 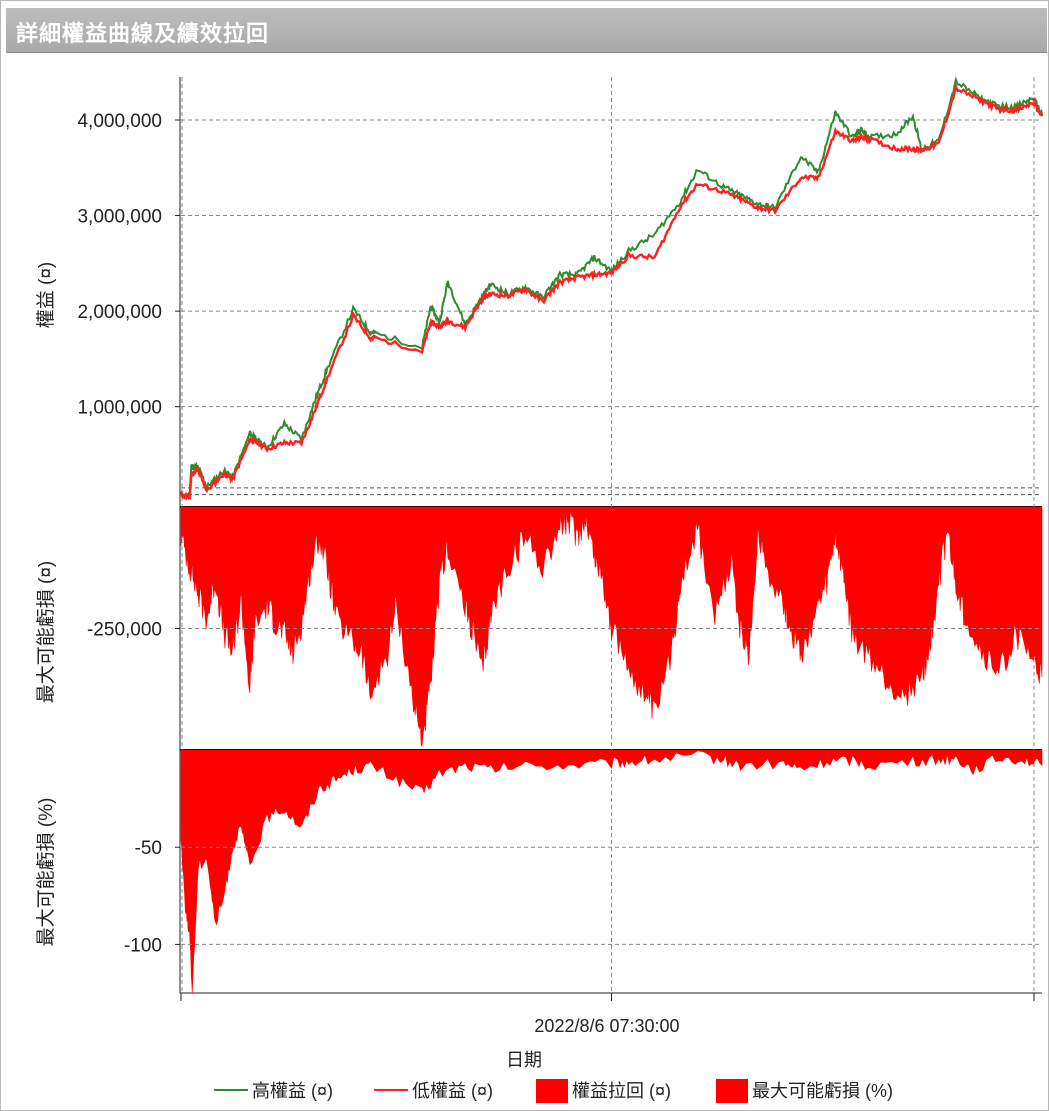 What do you see at coordinates (621, 1091) in the screenshot?
I see `legend-label-drawdown: 權益拉回 (¤)` at bounding box center [621, 1091].